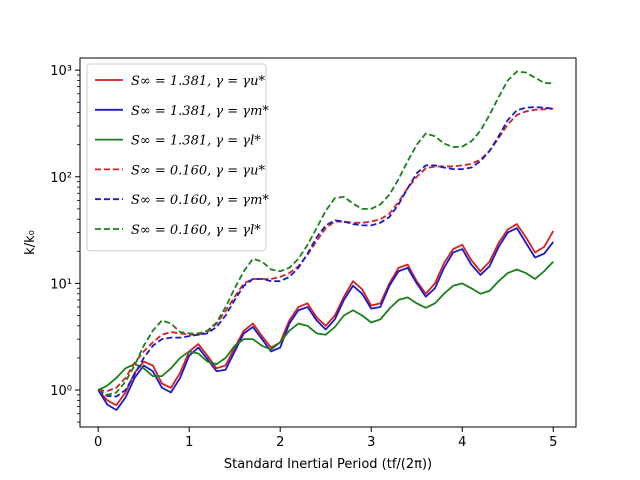 This screenshot has height=480, width=640. What do you see at coordinates (196, 230) in the screenshot?
I see `legend-entry-6: S∞ = 0.160, γ = γl*` at bounding box center [196, 230].